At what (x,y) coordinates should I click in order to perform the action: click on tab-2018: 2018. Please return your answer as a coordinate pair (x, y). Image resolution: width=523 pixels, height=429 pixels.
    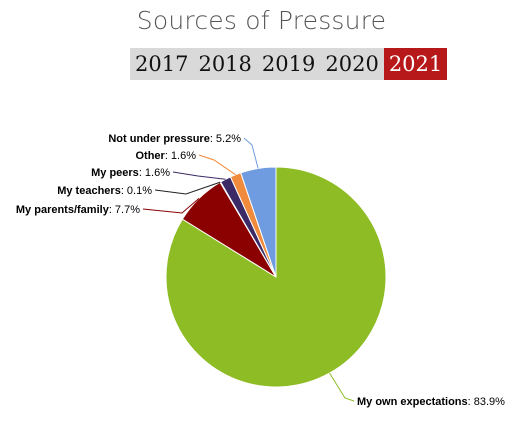
    Looking at the image, I should click on (225, 64).